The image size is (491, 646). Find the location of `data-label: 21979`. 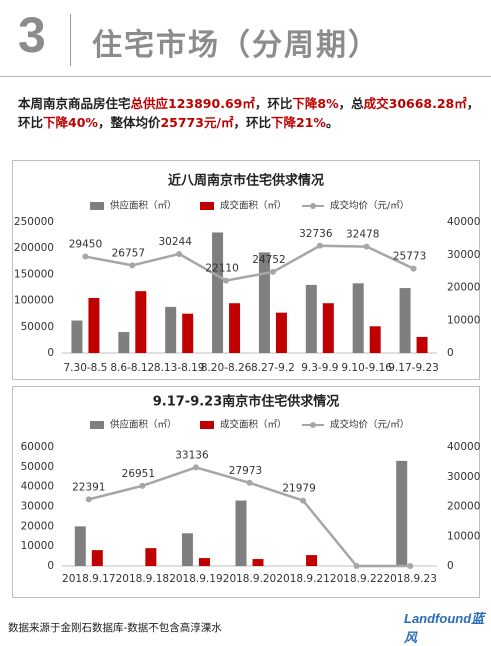

data-label: 21979 is located at coordinates (298, 489).